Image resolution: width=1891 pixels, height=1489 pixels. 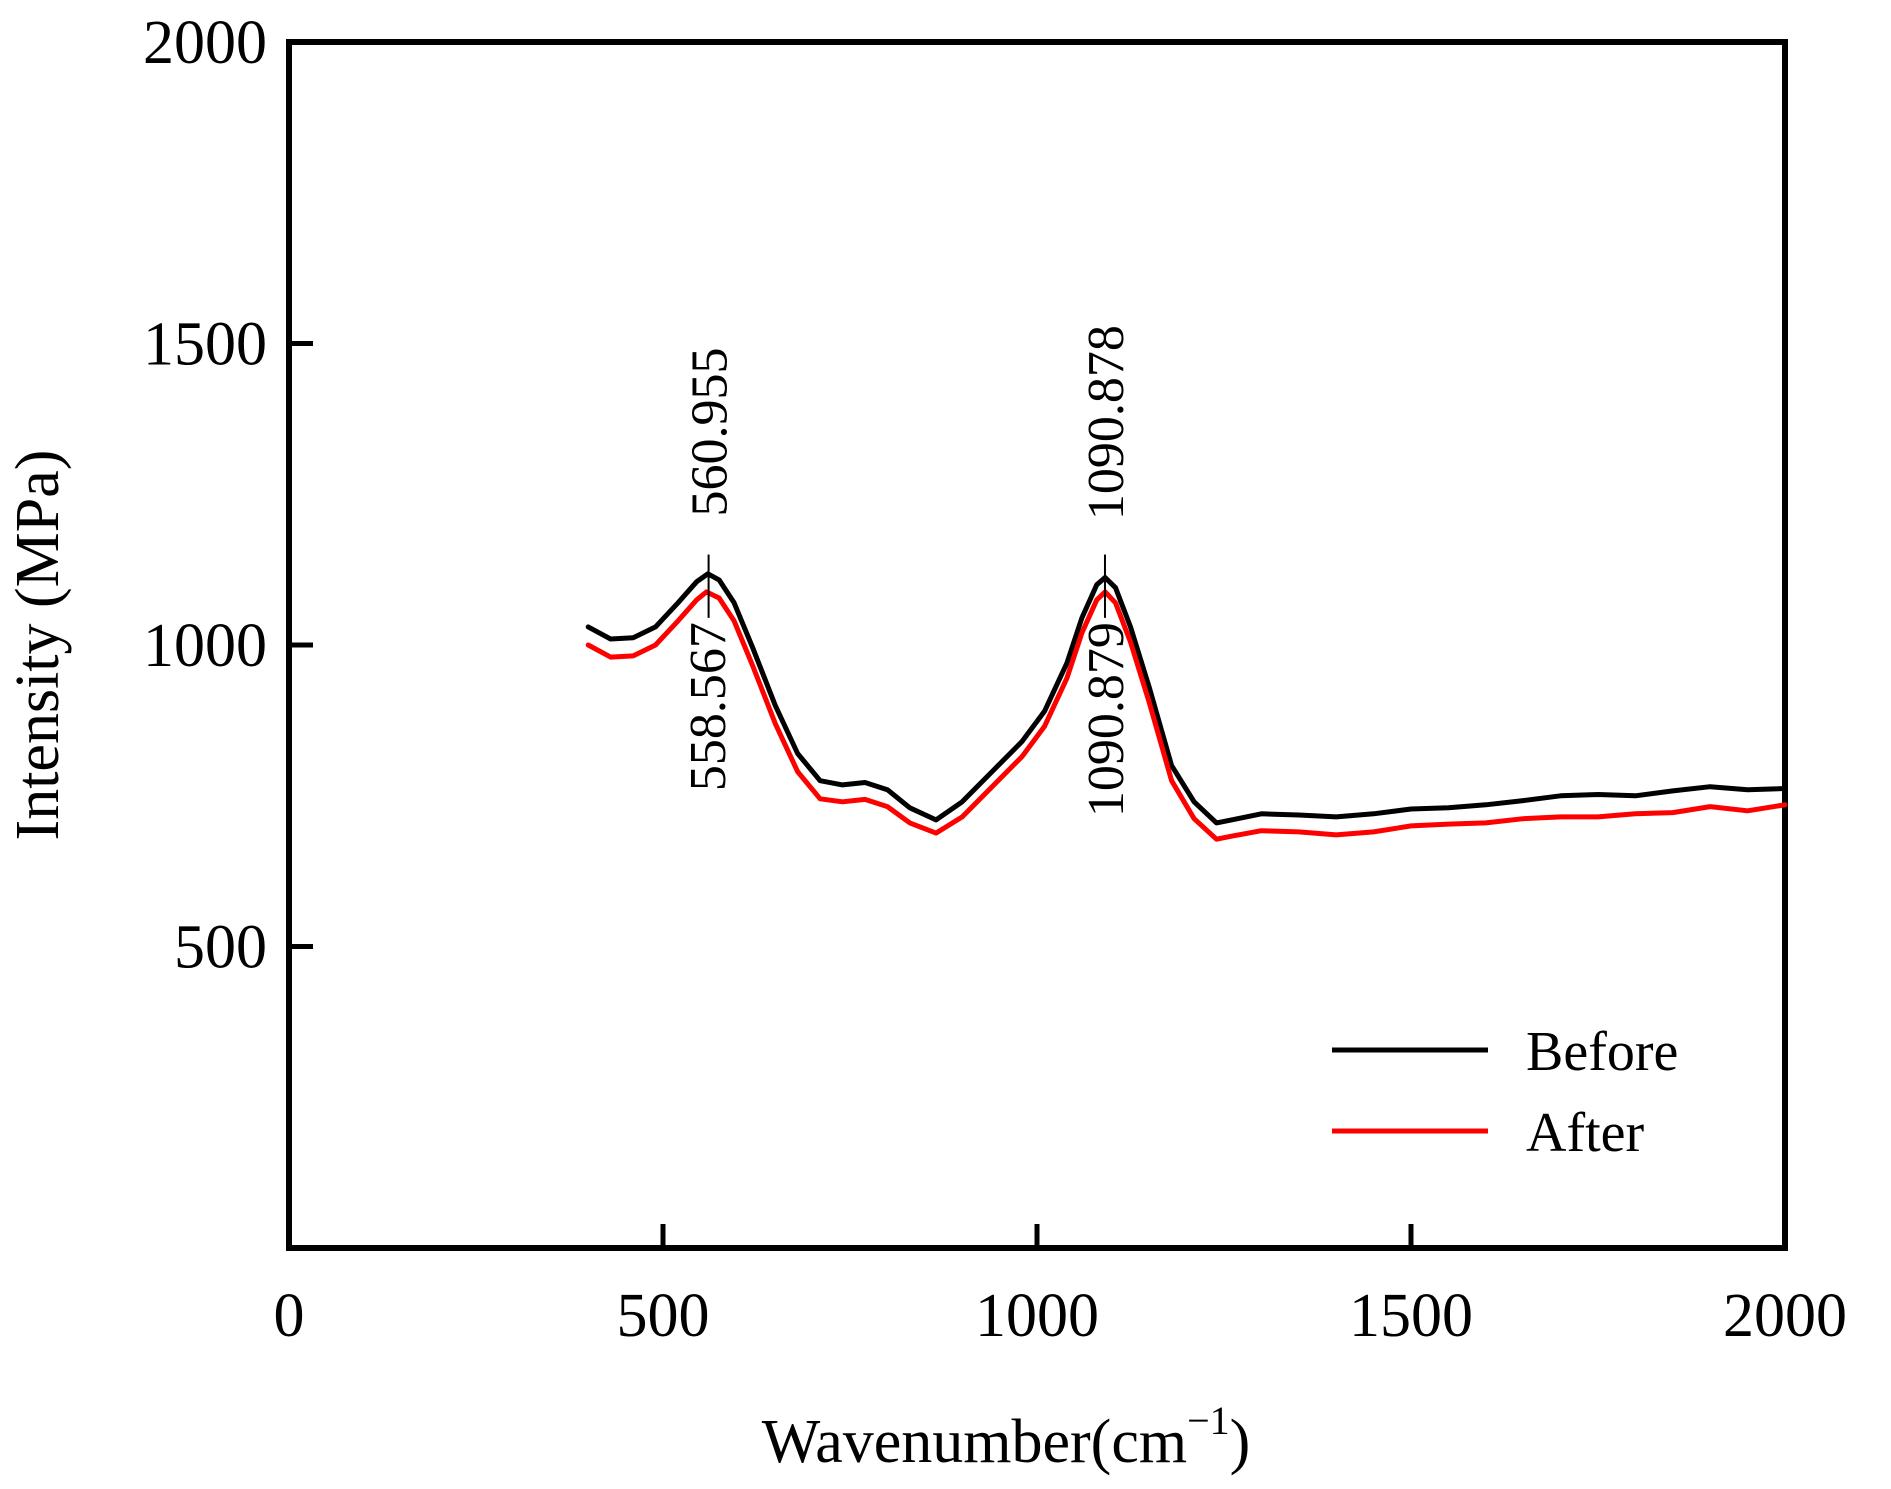 I want to click on peak-label-above: 560.955, so click(x=710, y=432).